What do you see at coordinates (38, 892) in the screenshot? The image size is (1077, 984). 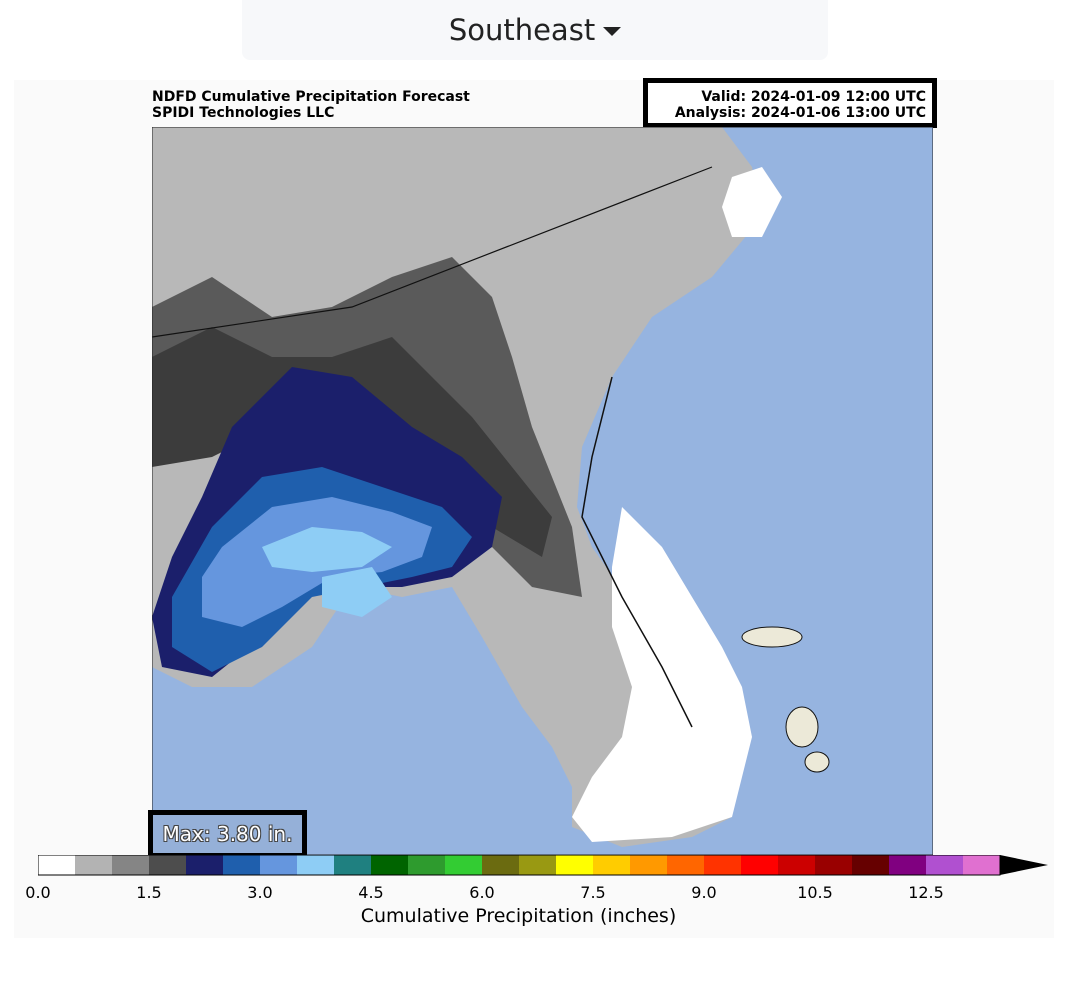 I see `colorbar-tick-label: 0.0` at bounding box center [38, 892].